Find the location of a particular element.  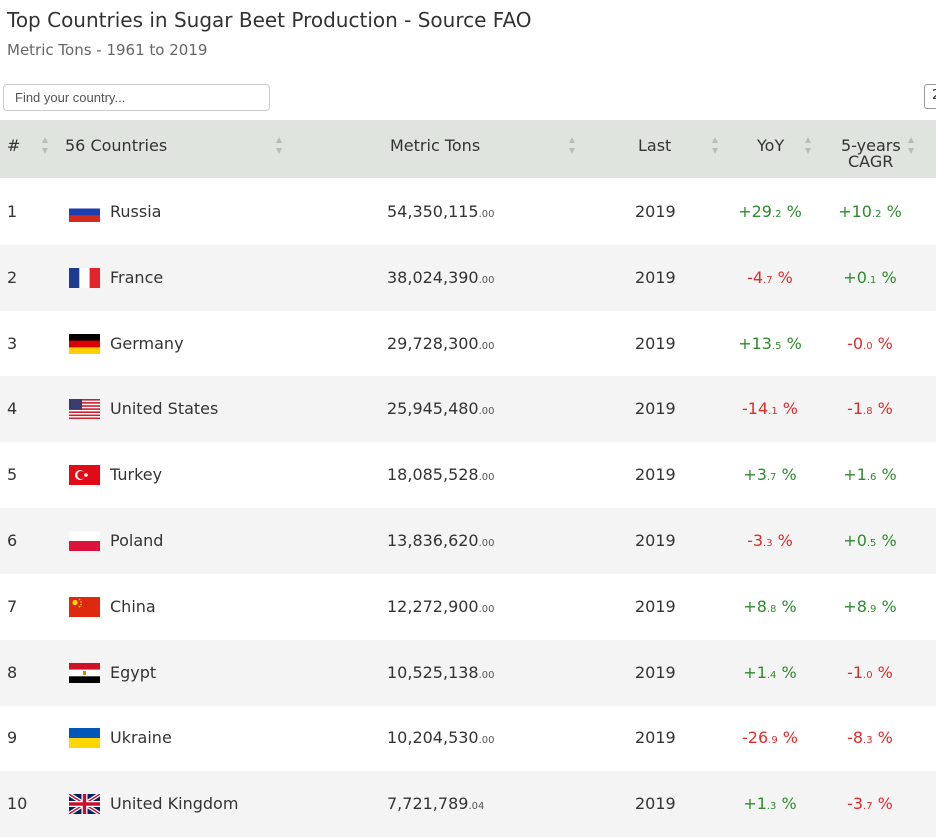

metric-tons-integer: 7,721,789 is located at coordinates (428, 804).